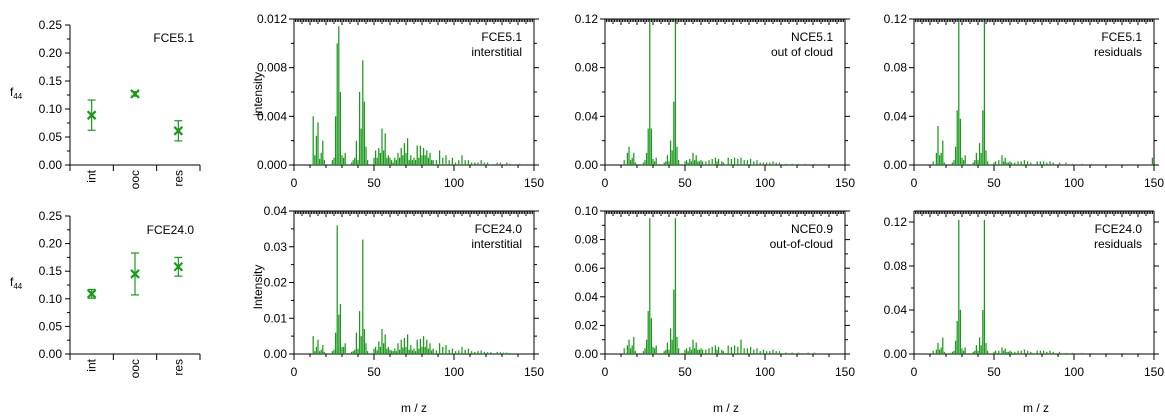 This screenshot has width=1165, height=420. I want to click on f44-y-tick-label: 0.00, so click(51, 165).